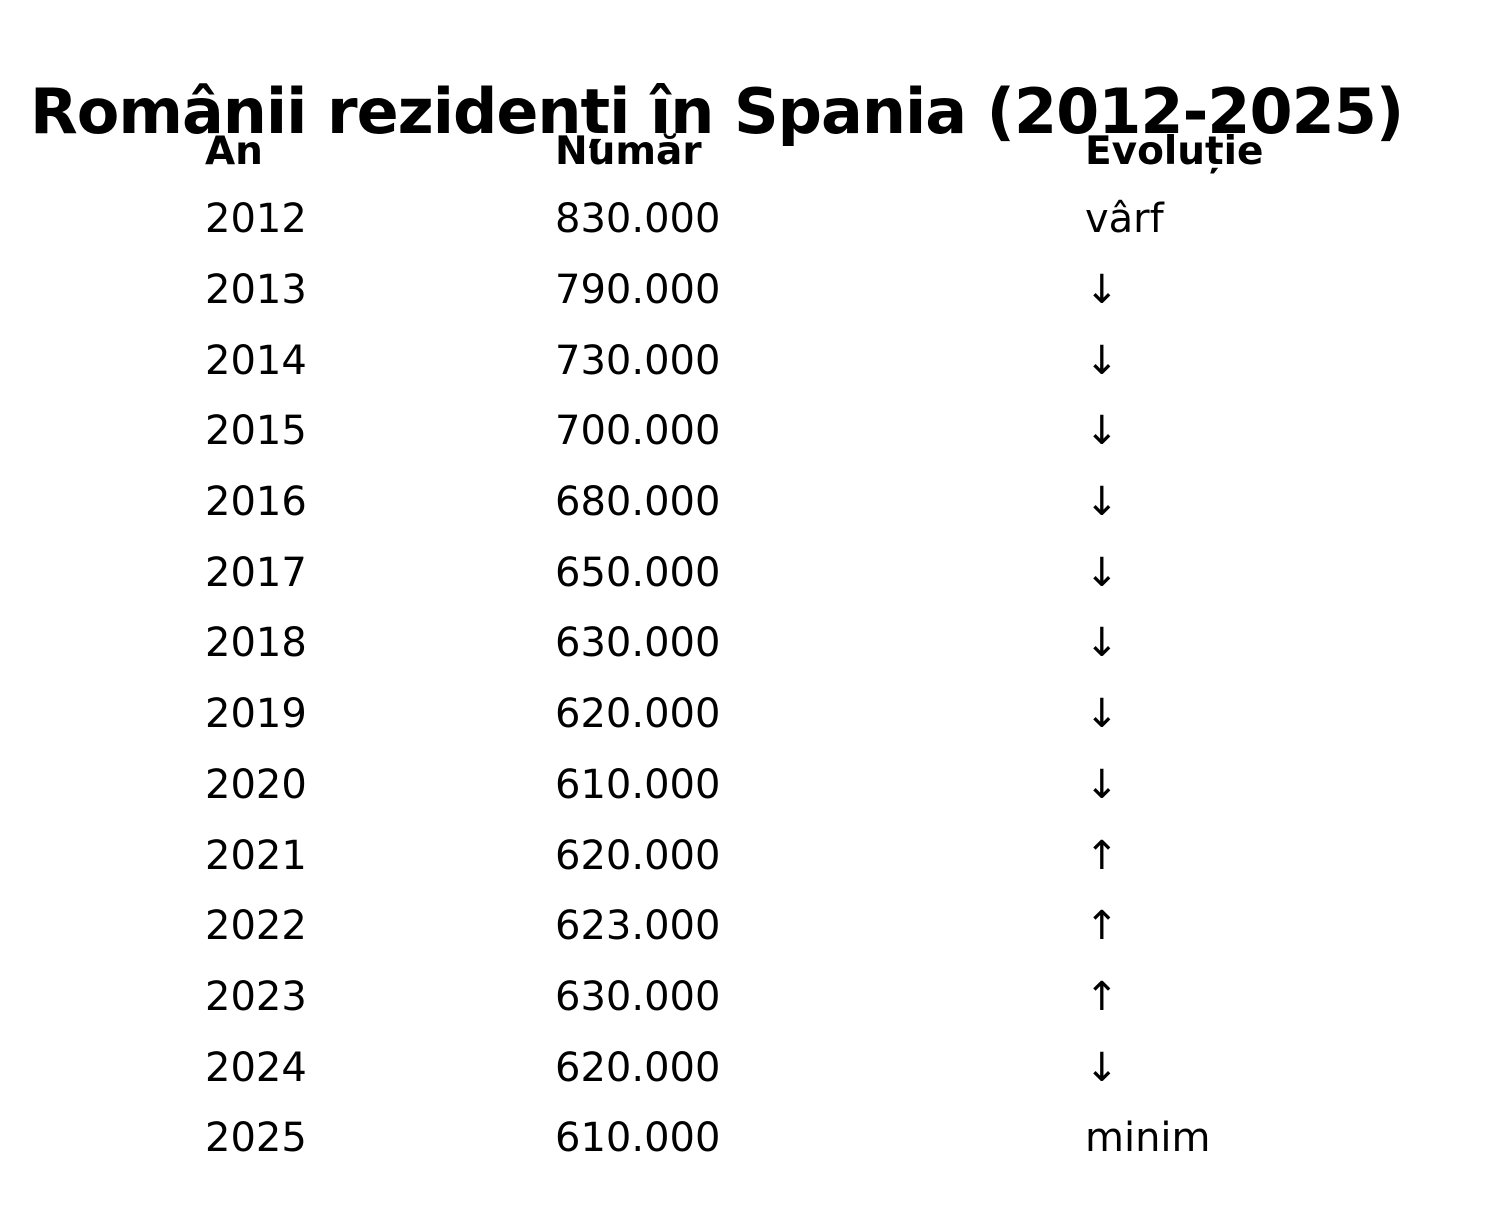 This screenshot has width=1506, height=1228. What do you see at coordinates (1148, 1138) in the screenshot?
I see `evolution-cell: minim` at bounding box center [1148, 1138].